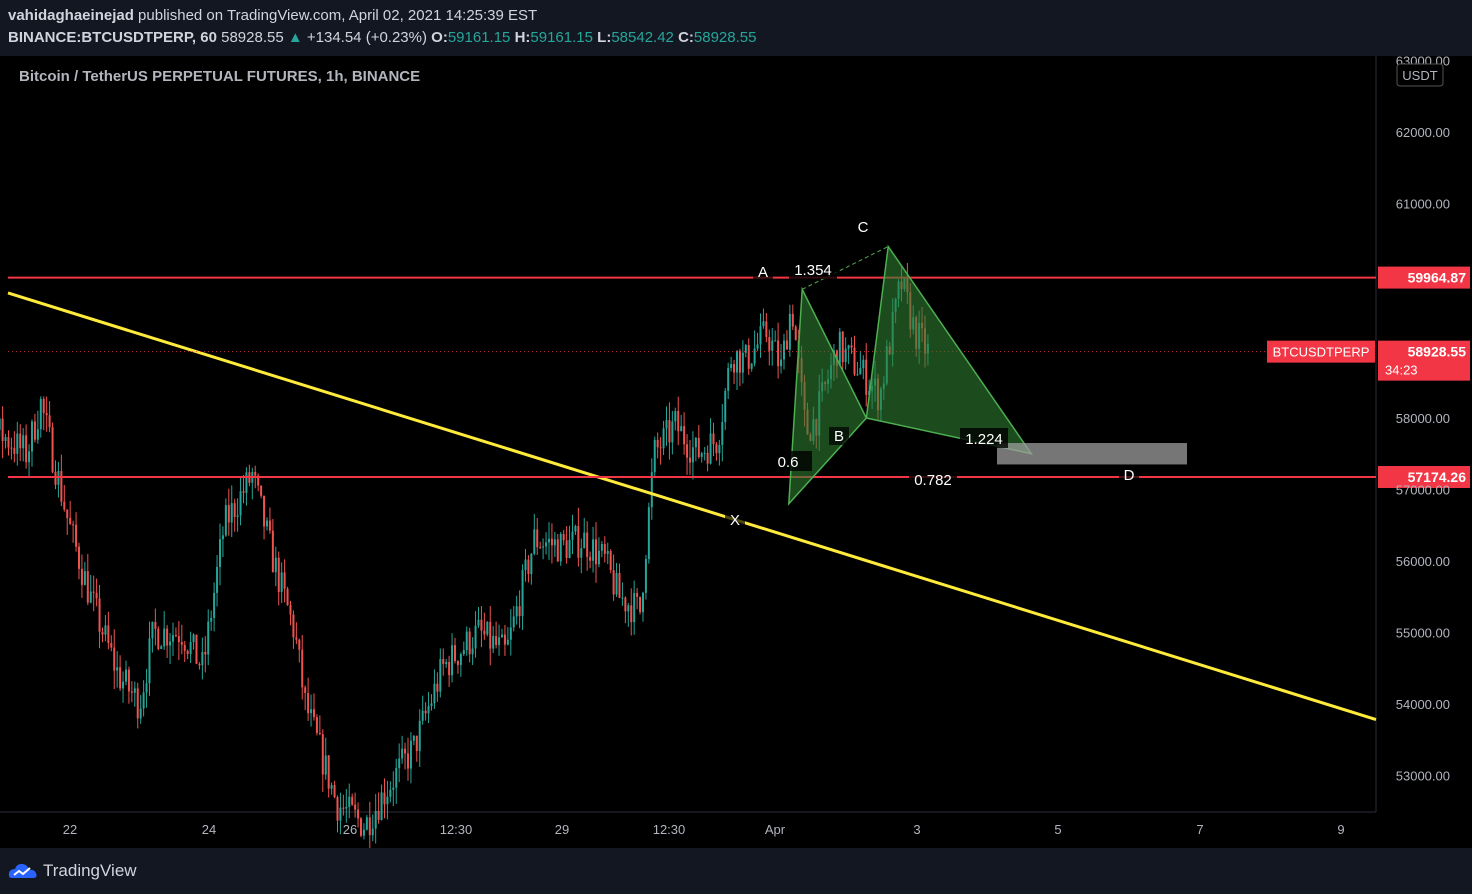 This screenshot has height=894, width=1472. I want to click on author-name: vahidaghaeinejad, so click(71, 15).